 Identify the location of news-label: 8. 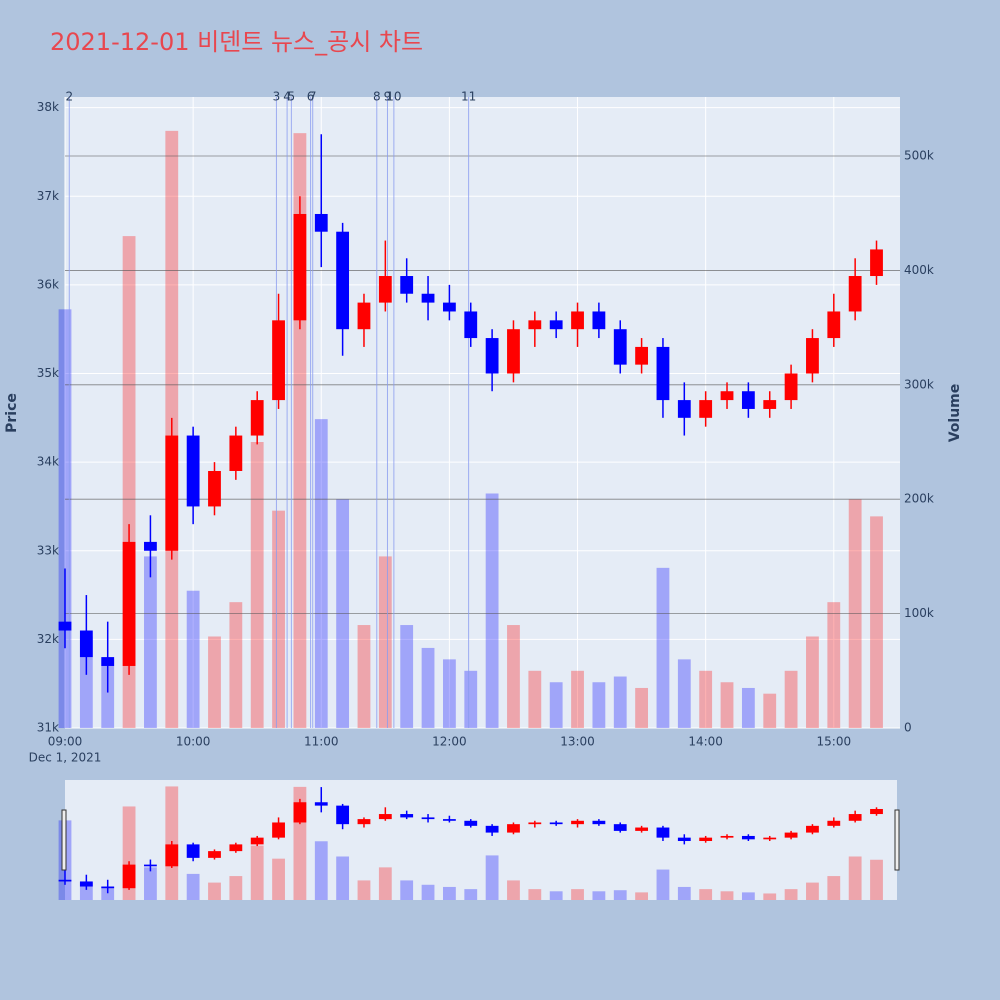
(377, 97).